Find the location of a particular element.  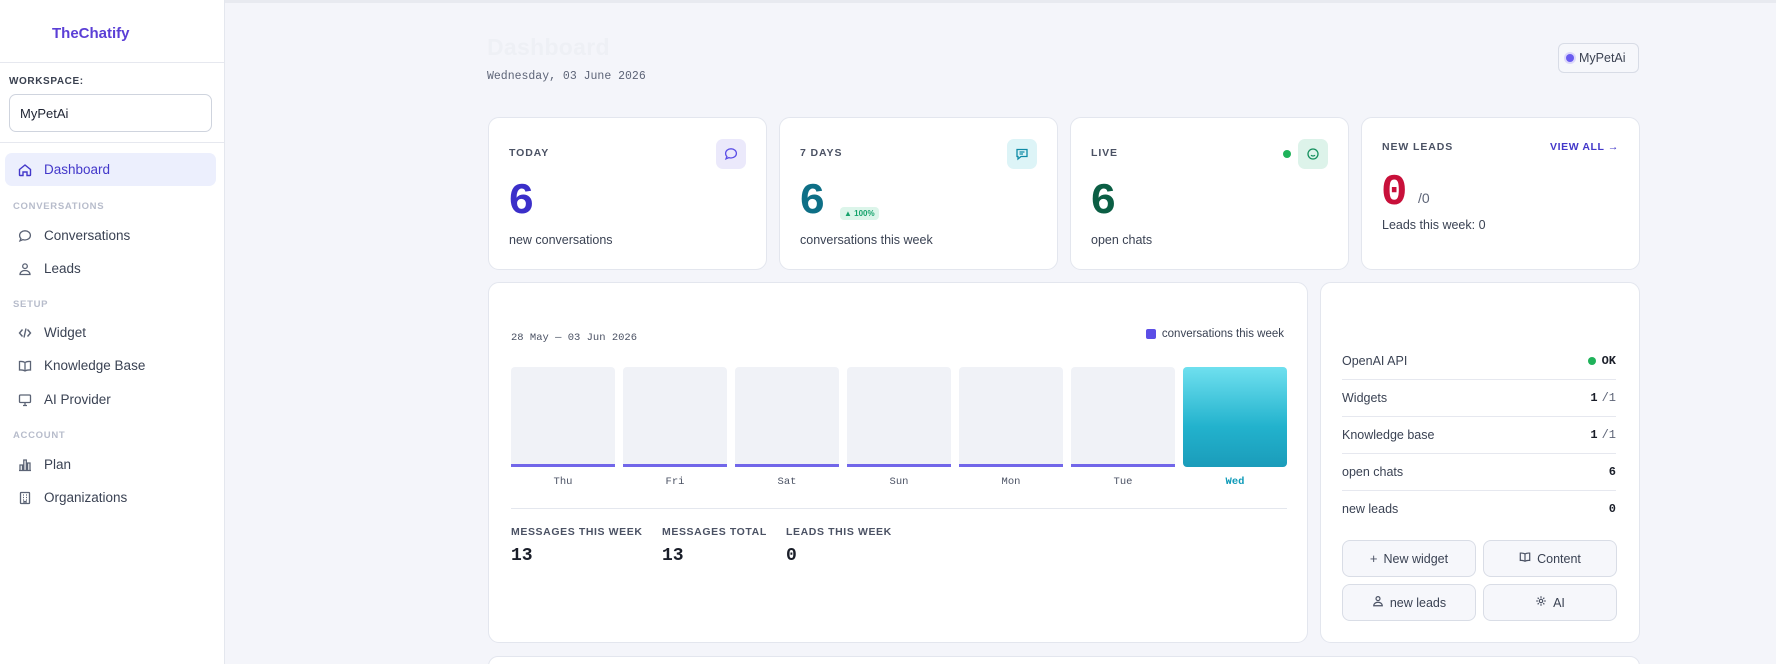

status-dot-icon is located at coordinates (1570, 58).